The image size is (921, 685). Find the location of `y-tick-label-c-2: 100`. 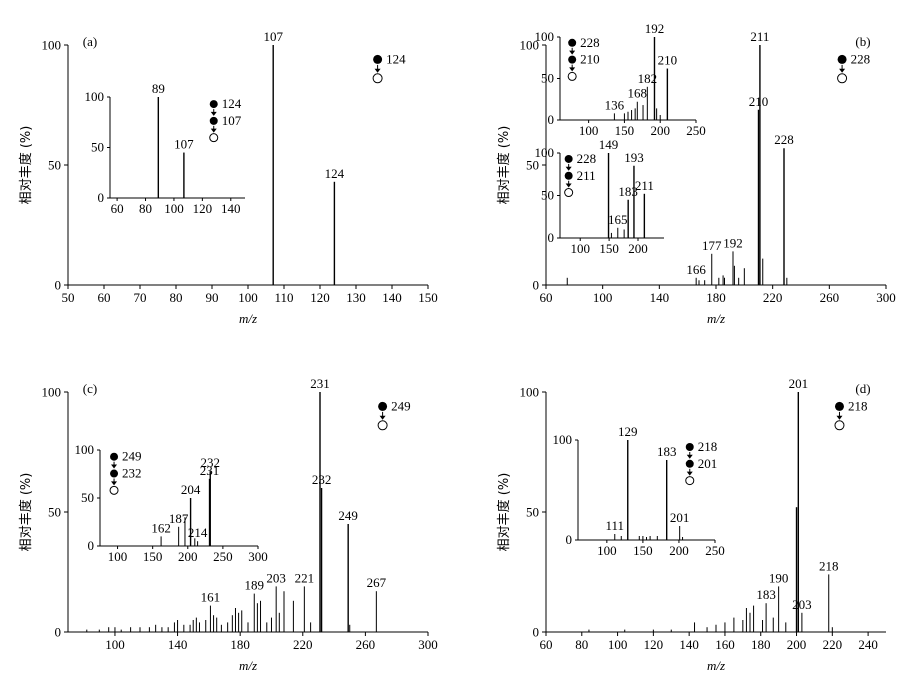

y-tick-label-c-2: 100 is located at coordinates (52, 392).